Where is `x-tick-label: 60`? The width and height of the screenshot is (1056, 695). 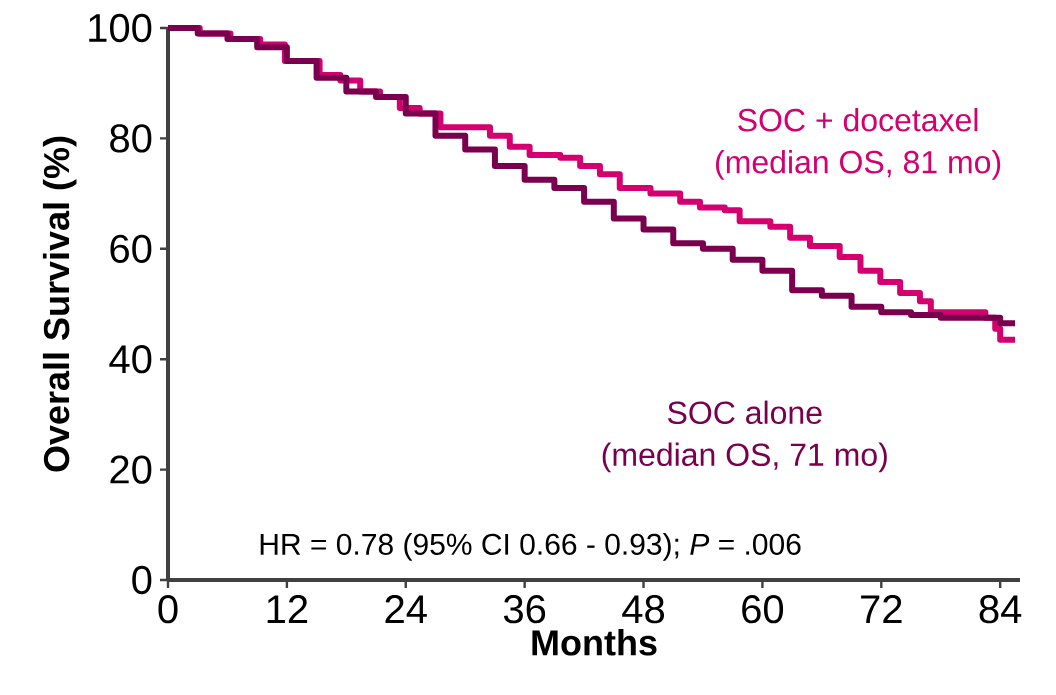 x-tick-label: 60 is located at coordinates (763, 609).